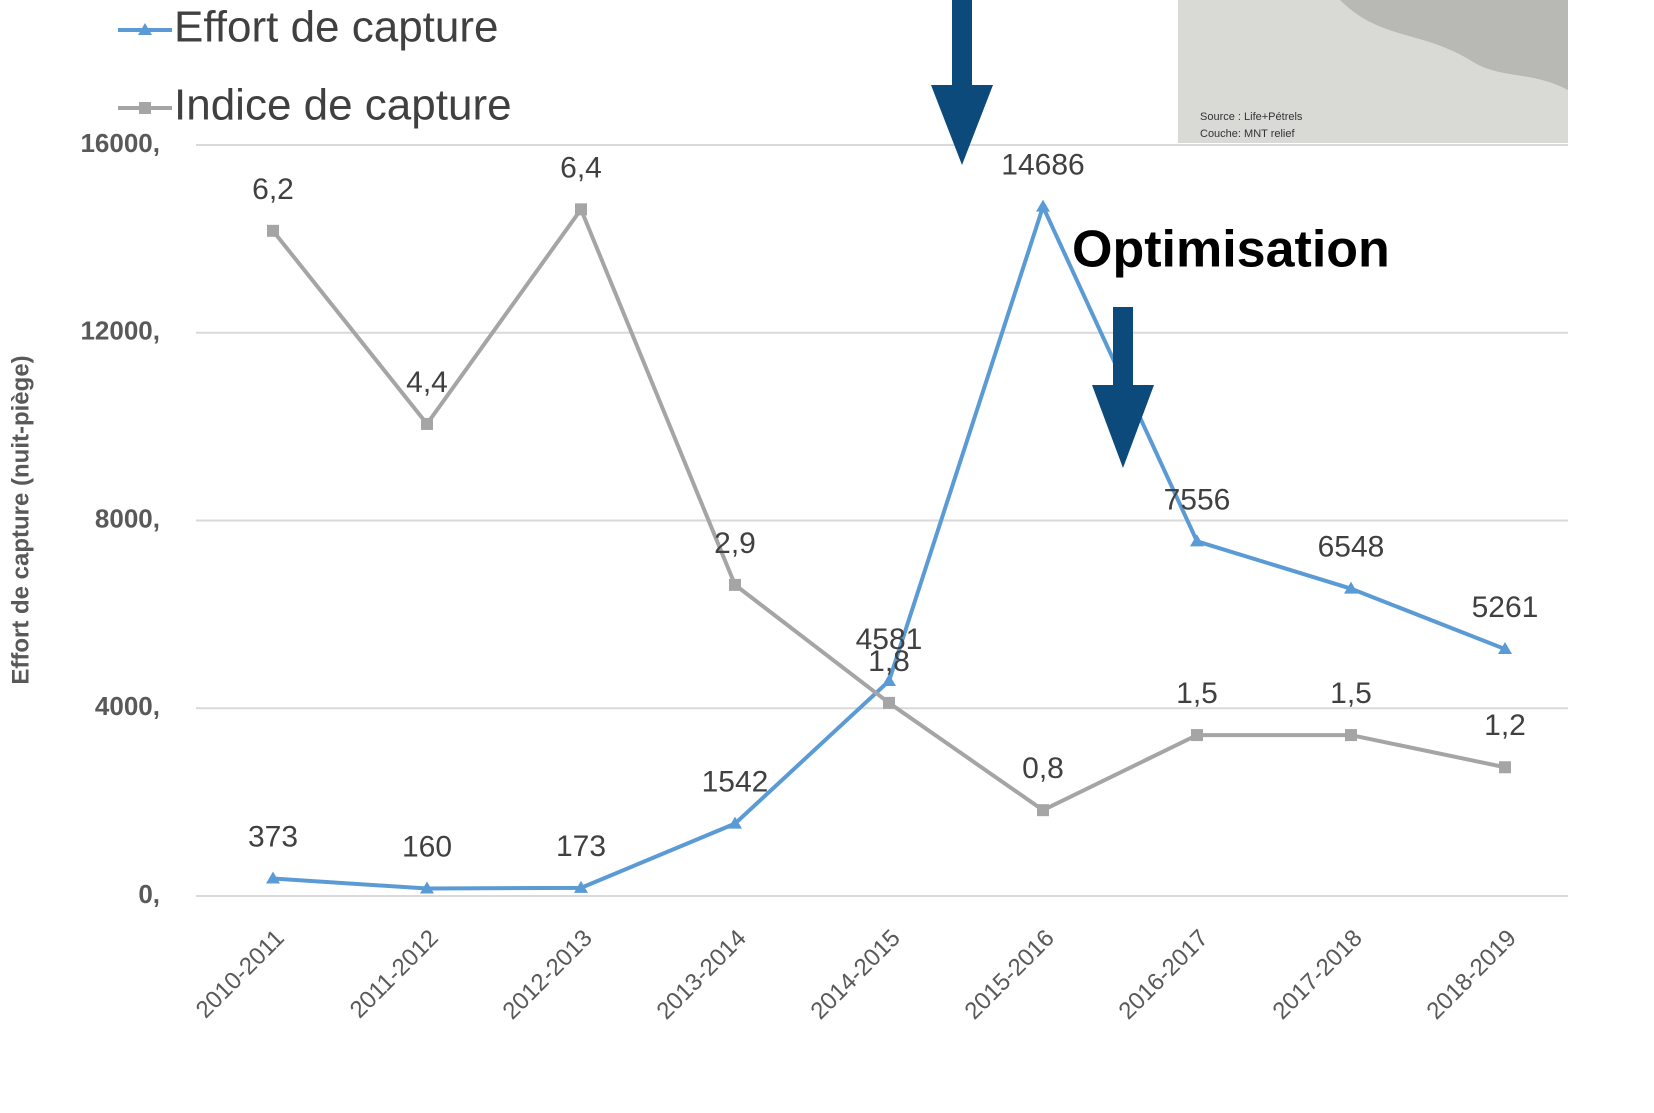 Image resolution: width=1654 pixels, height=1113 pixels. Describe the element at coordinates (1043, 768) in the screenshot. I see `data-label: 0,8` at that location.